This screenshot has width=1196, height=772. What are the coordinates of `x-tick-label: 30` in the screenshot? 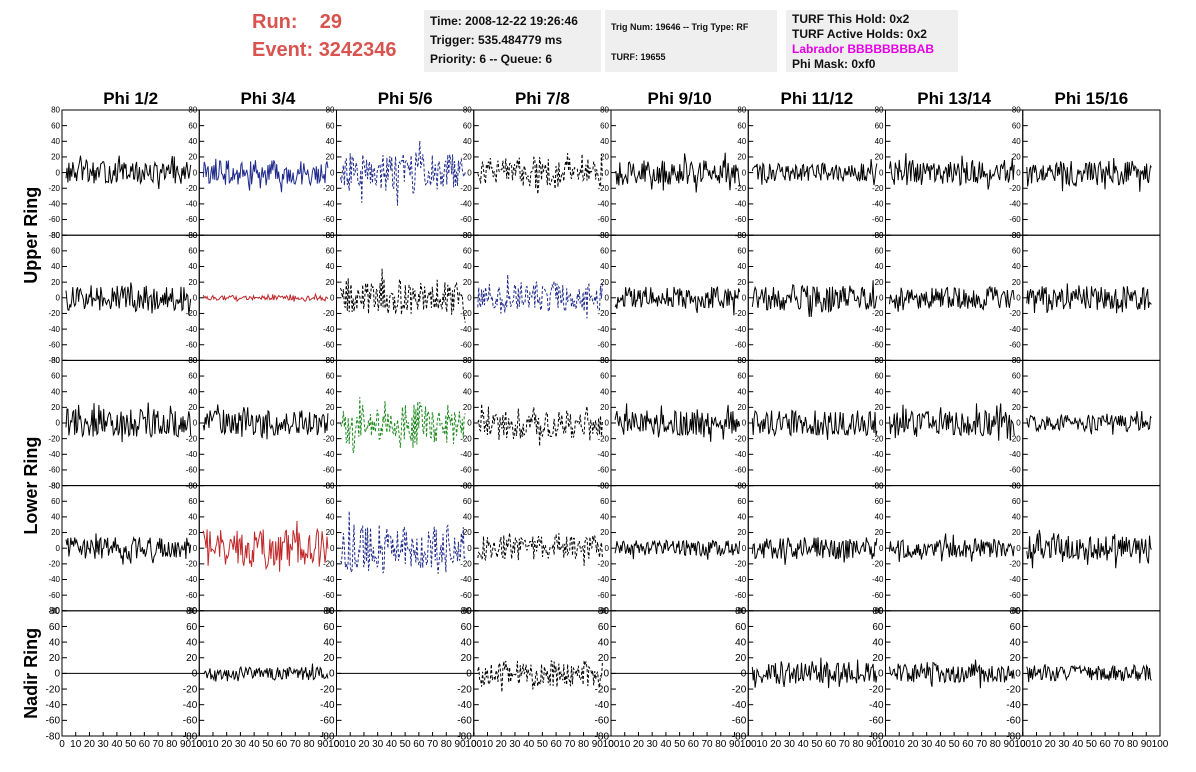 It's located at (653, 744).